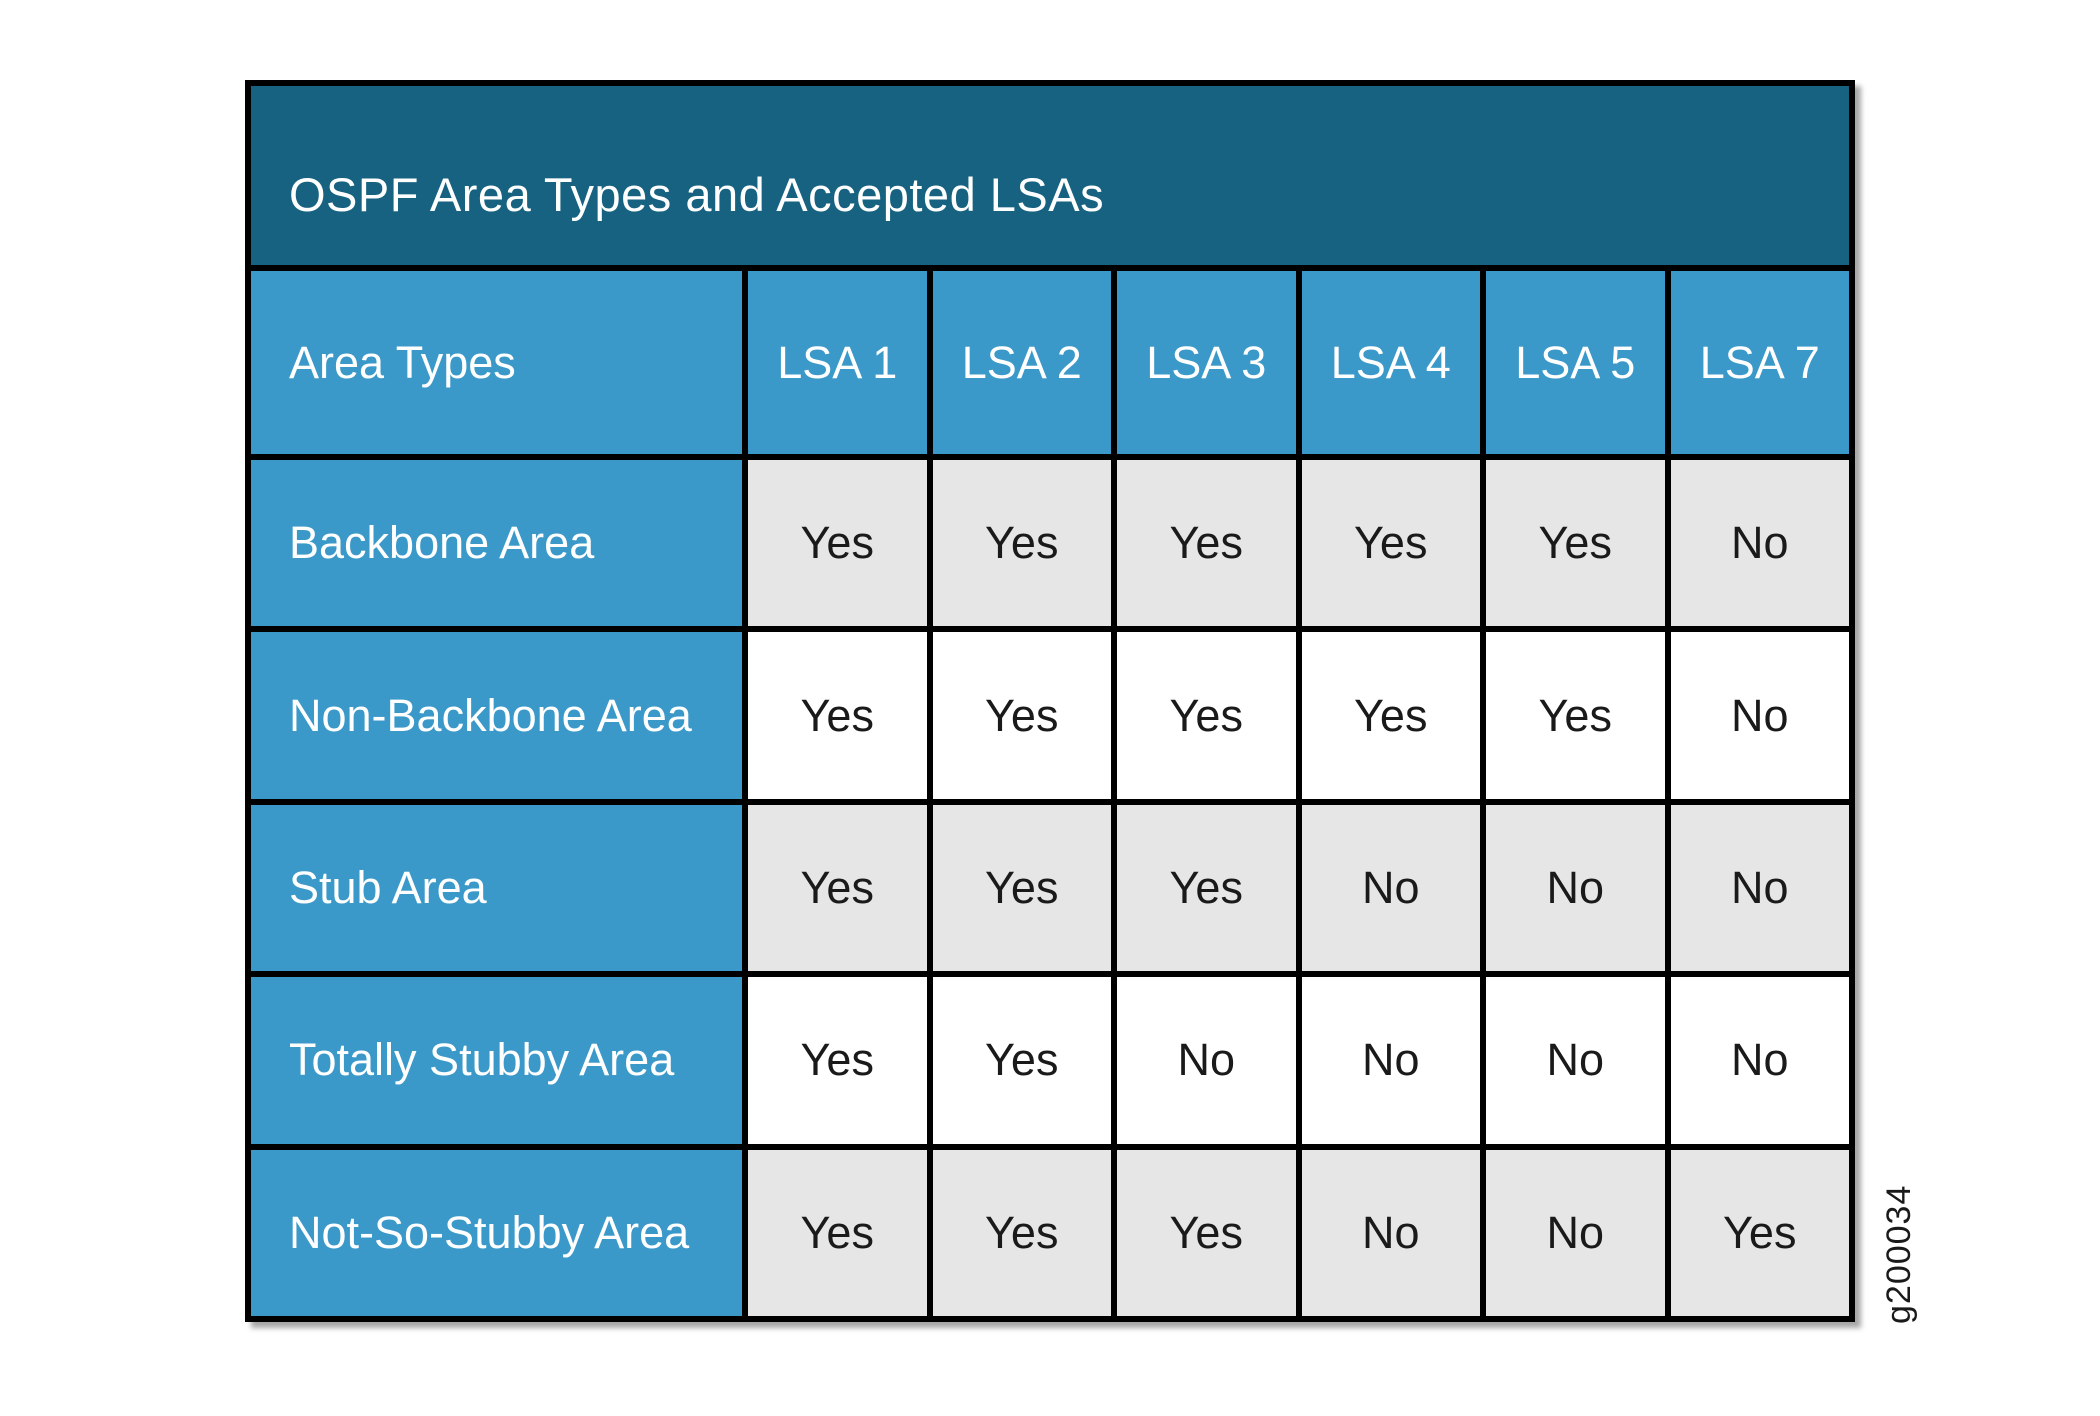 The height and width of the screenshot is (1416, 2100). Describe the element at coordinates (1575, 543) in the screenshot. I see `cell-backbone-lsa5: Yes` at that location.